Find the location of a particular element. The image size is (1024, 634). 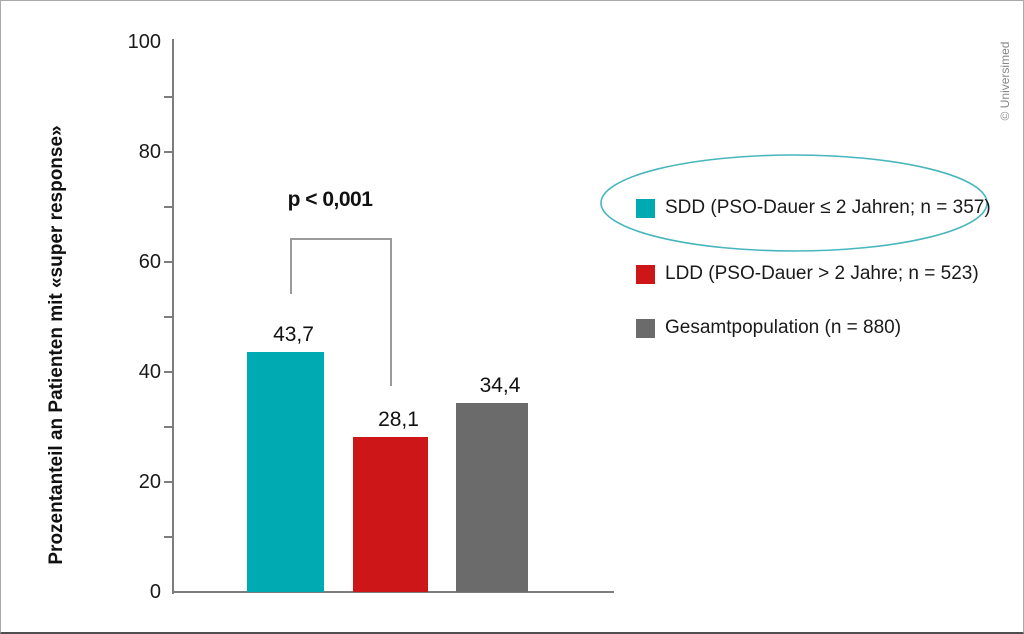

y-axis-tick-label: 100 is located at coordinates (144, 42).